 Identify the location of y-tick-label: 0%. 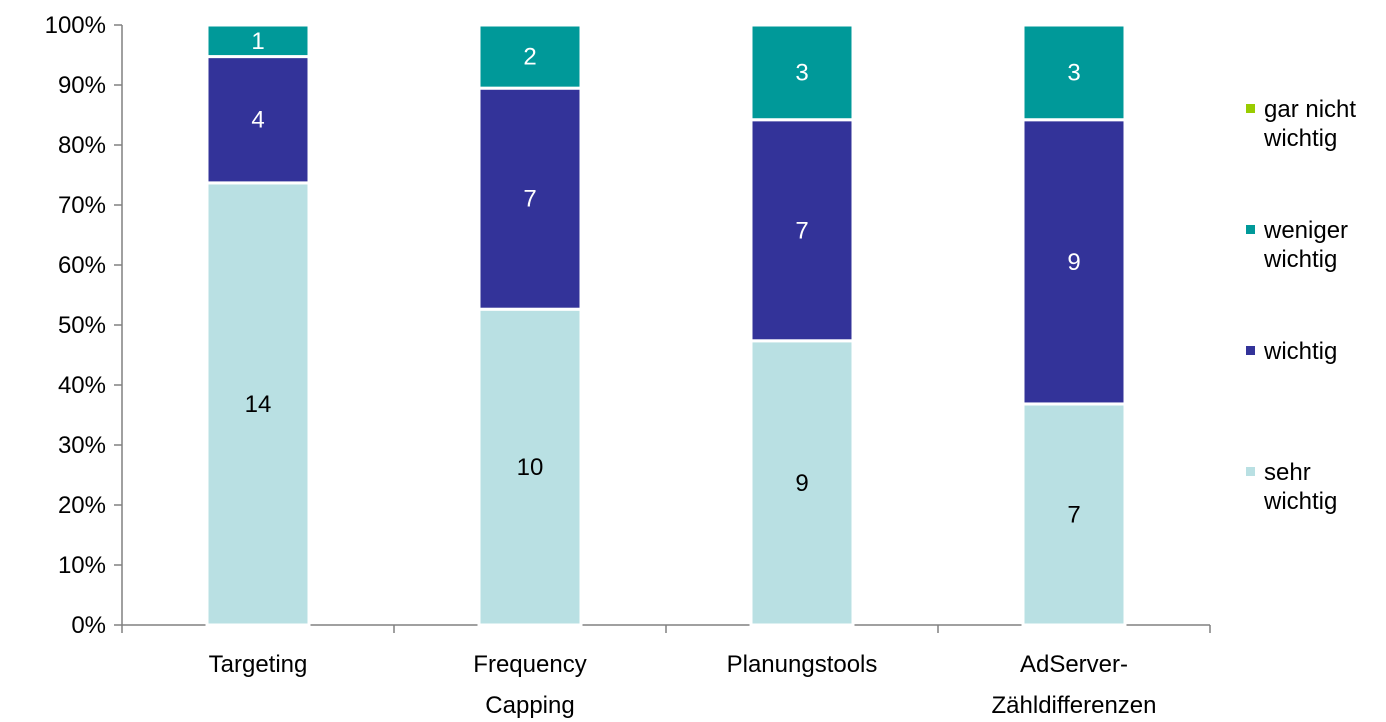
(88, 625).